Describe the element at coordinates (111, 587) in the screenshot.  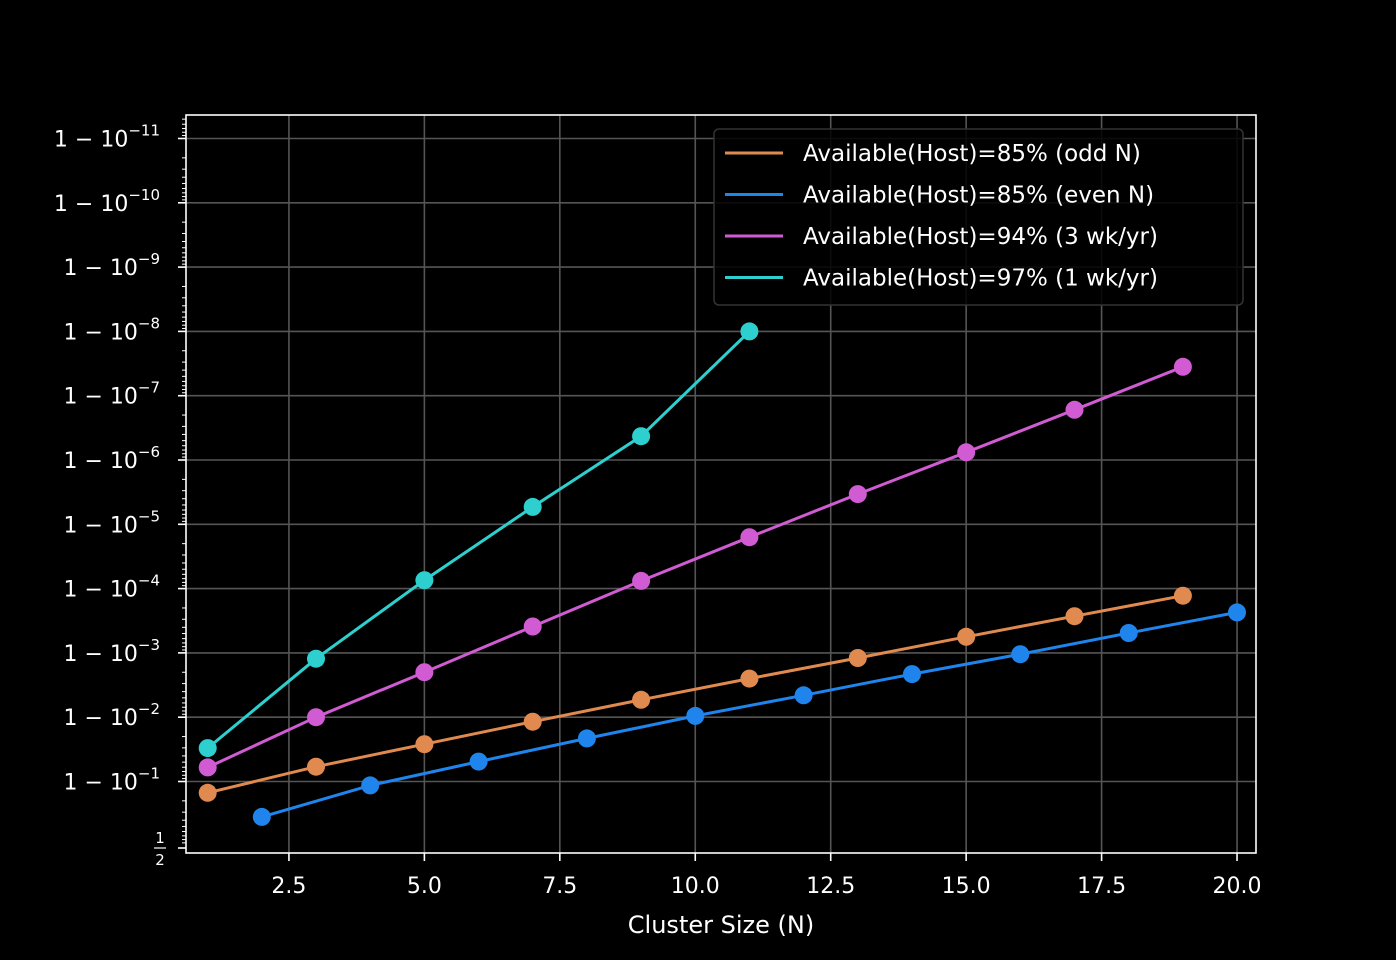
I see `y-tick-label: 1 − 10−4` at that location.